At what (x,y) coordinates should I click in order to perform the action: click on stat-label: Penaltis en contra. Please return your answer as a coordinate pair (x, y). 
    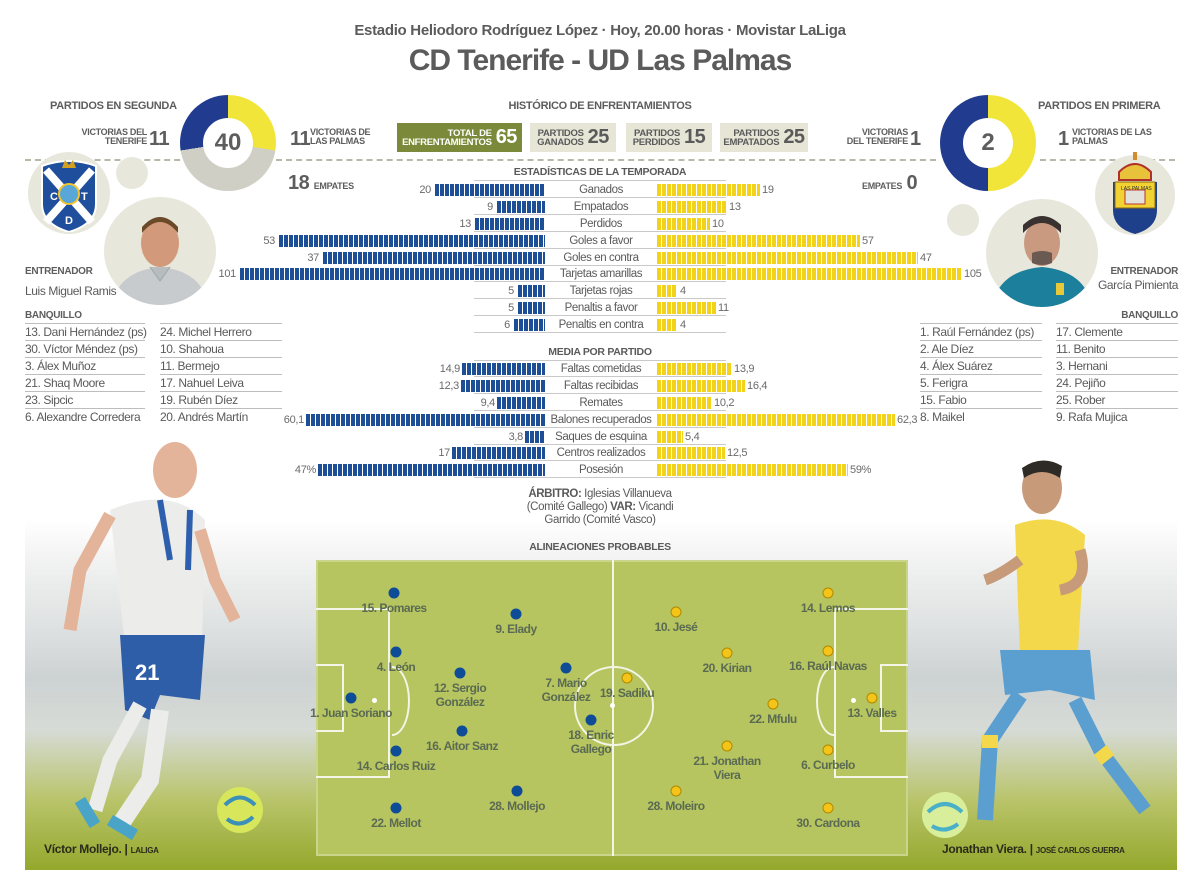
    Looking at the image, I should click on (601, 325).